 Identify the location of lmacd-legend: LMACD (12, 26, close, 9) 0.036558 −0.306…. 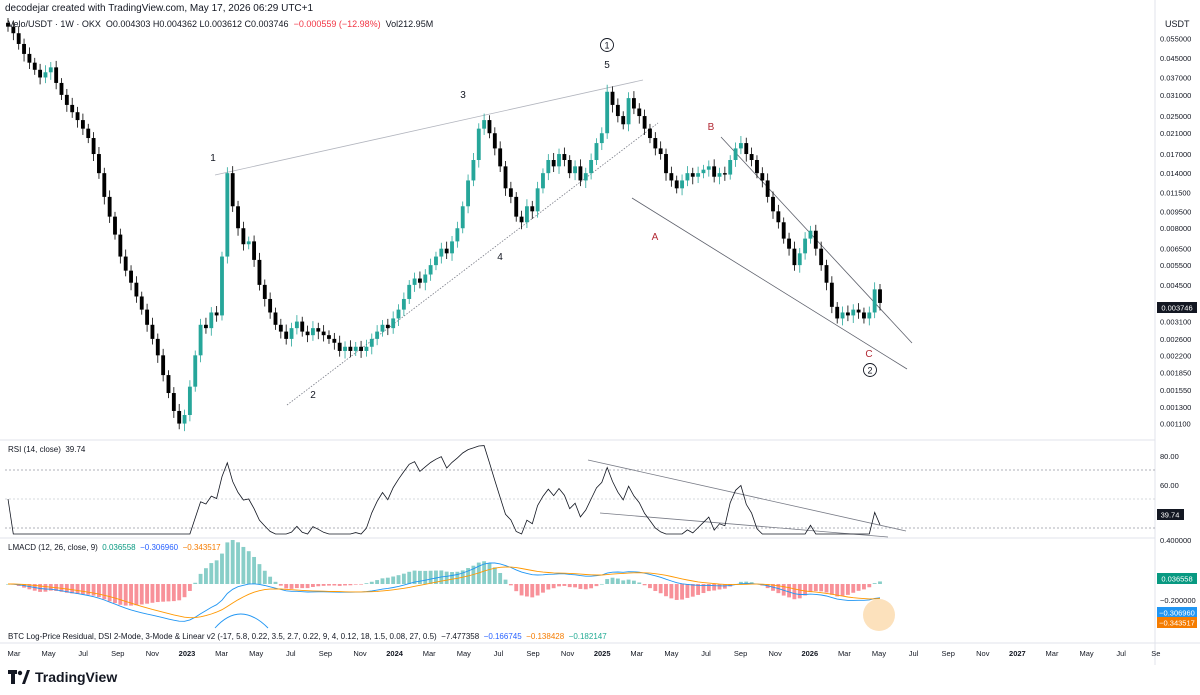
(114, 547).